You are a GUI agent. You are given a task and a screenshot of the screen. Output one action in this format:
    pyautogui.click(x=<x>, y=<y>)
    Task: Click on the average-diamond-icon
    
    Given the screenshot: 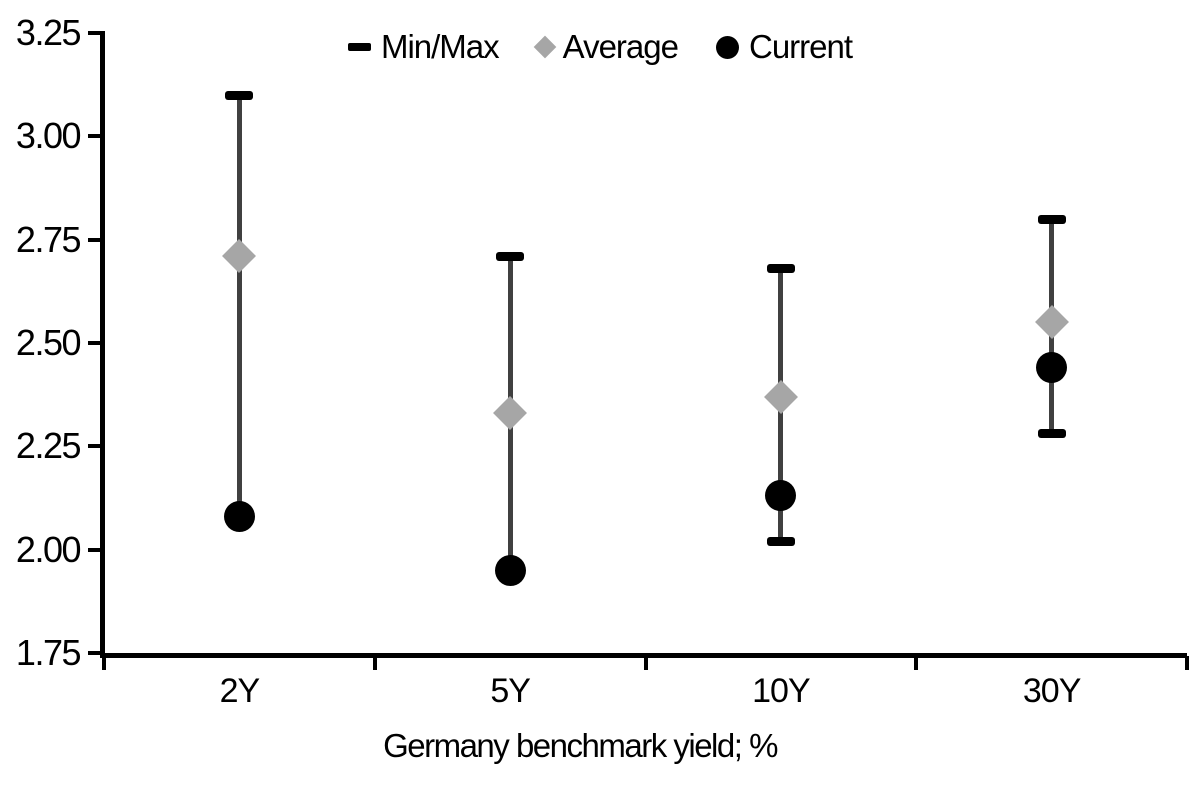 What is the action you would take?
    pyautogui.click(x=544, y=47)
    